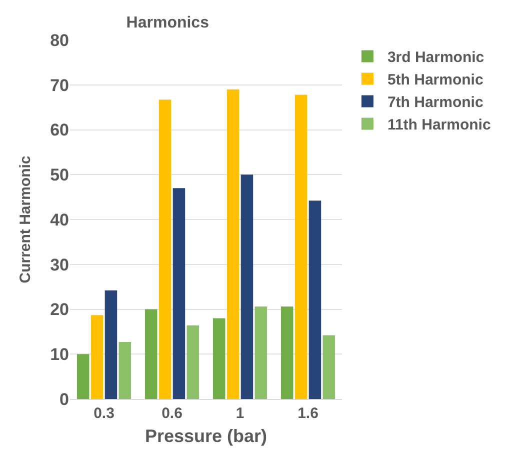 The image size is (508, 469). I want to click on y-tick-label: 60, so click(59, 130).